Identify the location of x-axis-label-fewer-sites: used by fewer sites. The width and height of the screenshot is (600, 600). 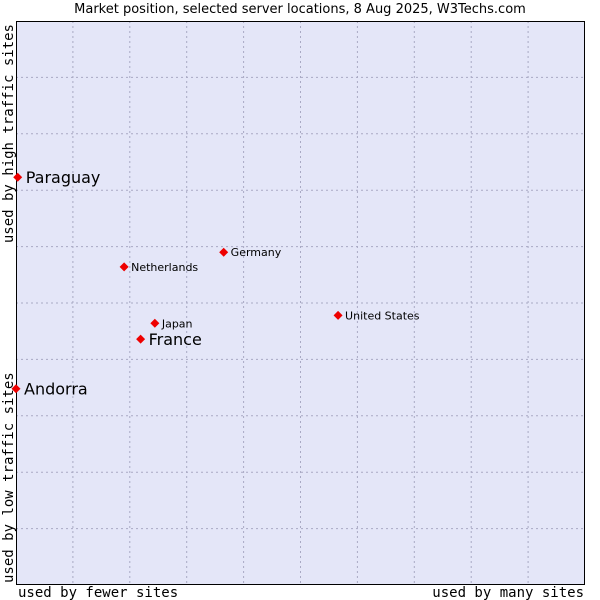
(98, 592).